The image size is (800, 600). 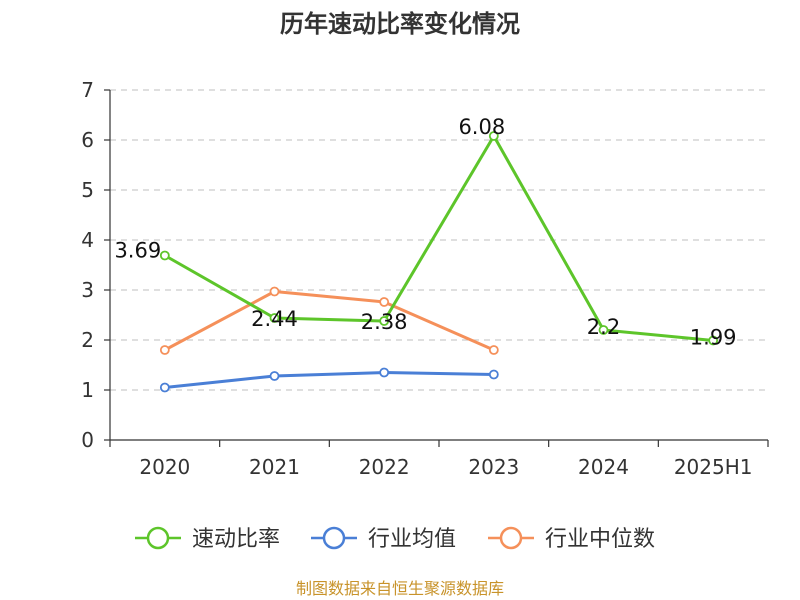 I want to click on legend-item-1: 行业均值, so click(x=383, y=539).